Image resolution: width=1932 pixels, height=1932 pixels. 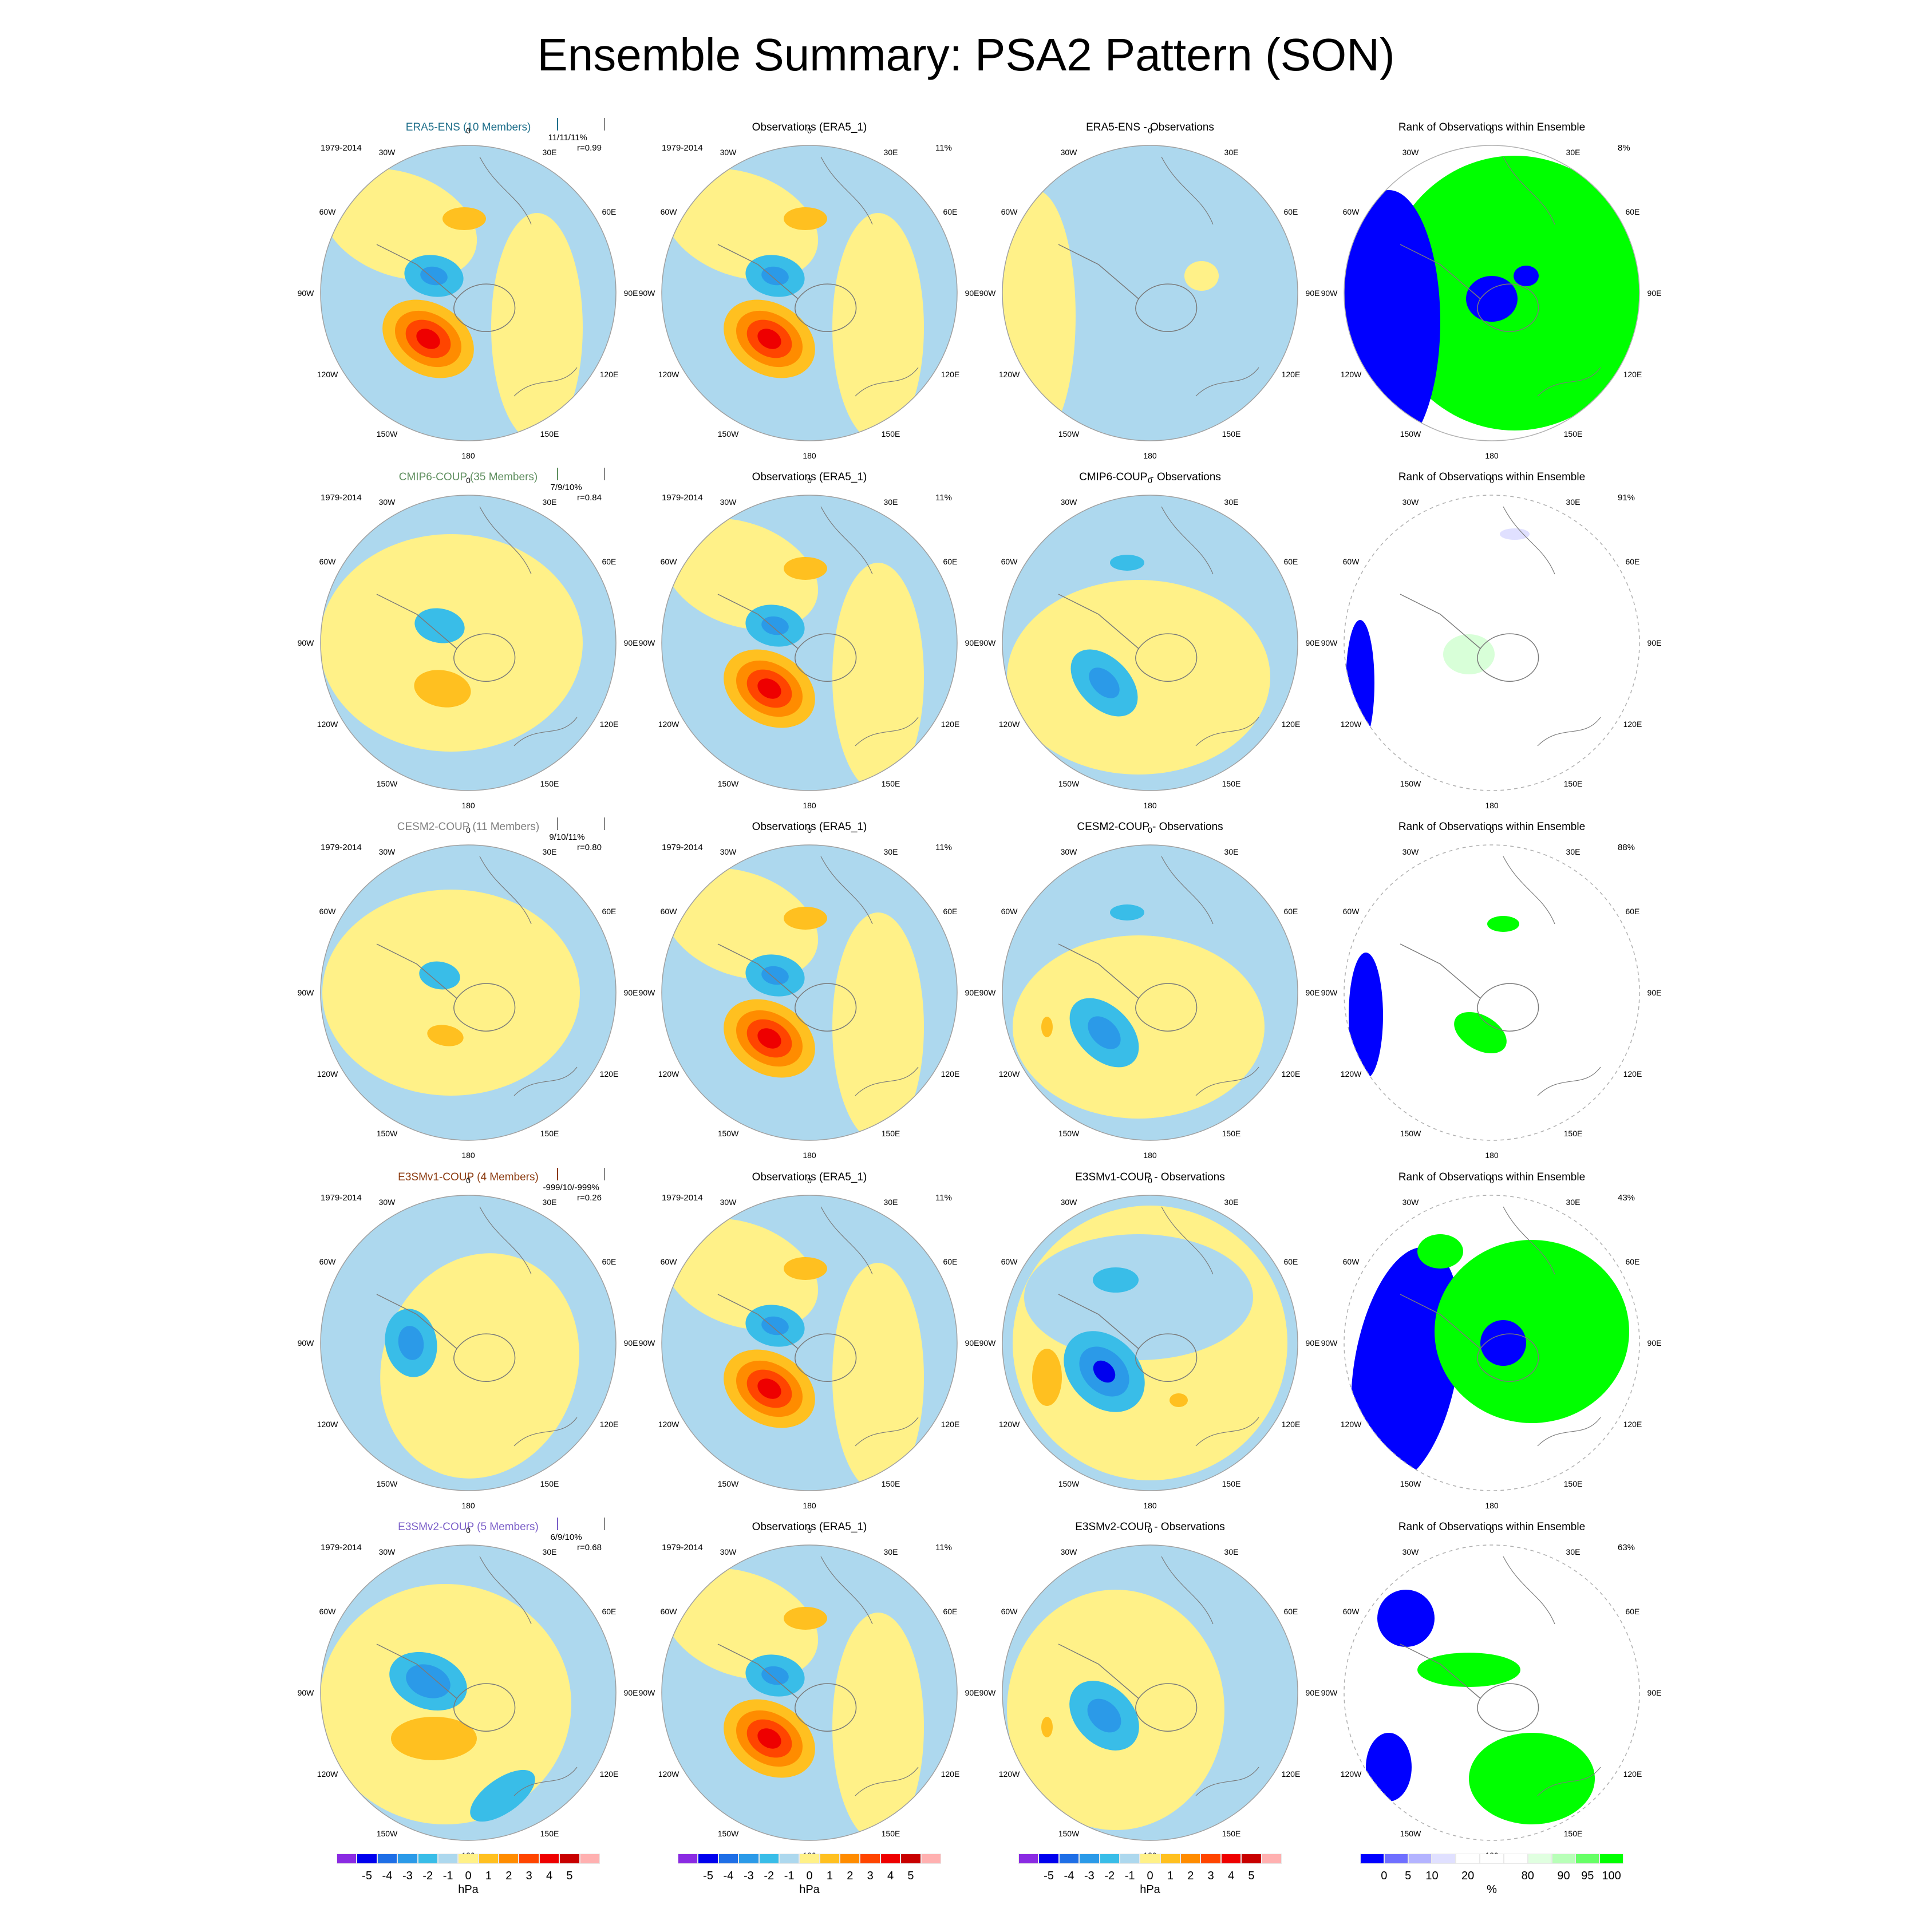 What do you see at coordinates (1150, 1876) in the screenshot?
I see `hpa-colorbar: -5 -4 -3 -2 -1 0 1 2 3 4 5 hPa` at bounding box center [1150, 1876].